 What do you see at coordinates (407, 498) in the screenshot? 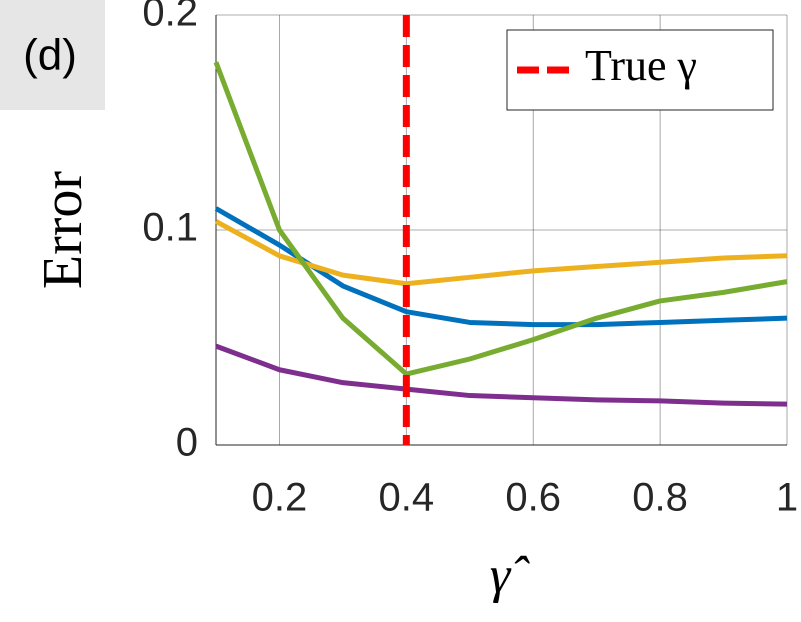
I see `x-tick-label: 0.4` at bounding box center [407, 498].